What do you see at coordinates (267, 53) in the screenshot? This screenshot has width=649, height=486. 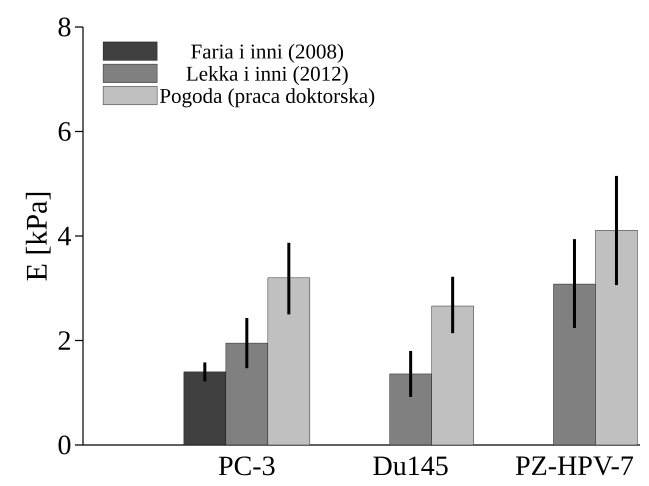 I see `legend-label: Faria i inni (2008)` at bounding box center [267, 53].